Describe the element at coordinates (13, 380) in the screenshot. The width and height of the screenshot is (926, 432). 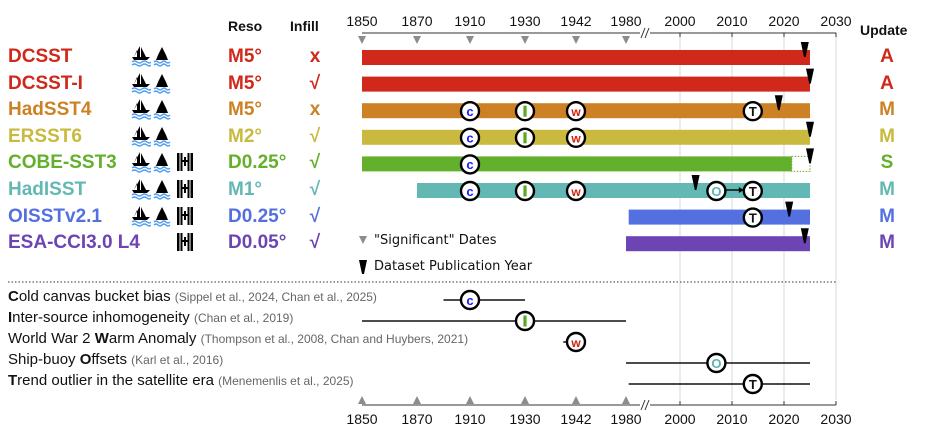
I see `issue-bold-initial: T` at that location.